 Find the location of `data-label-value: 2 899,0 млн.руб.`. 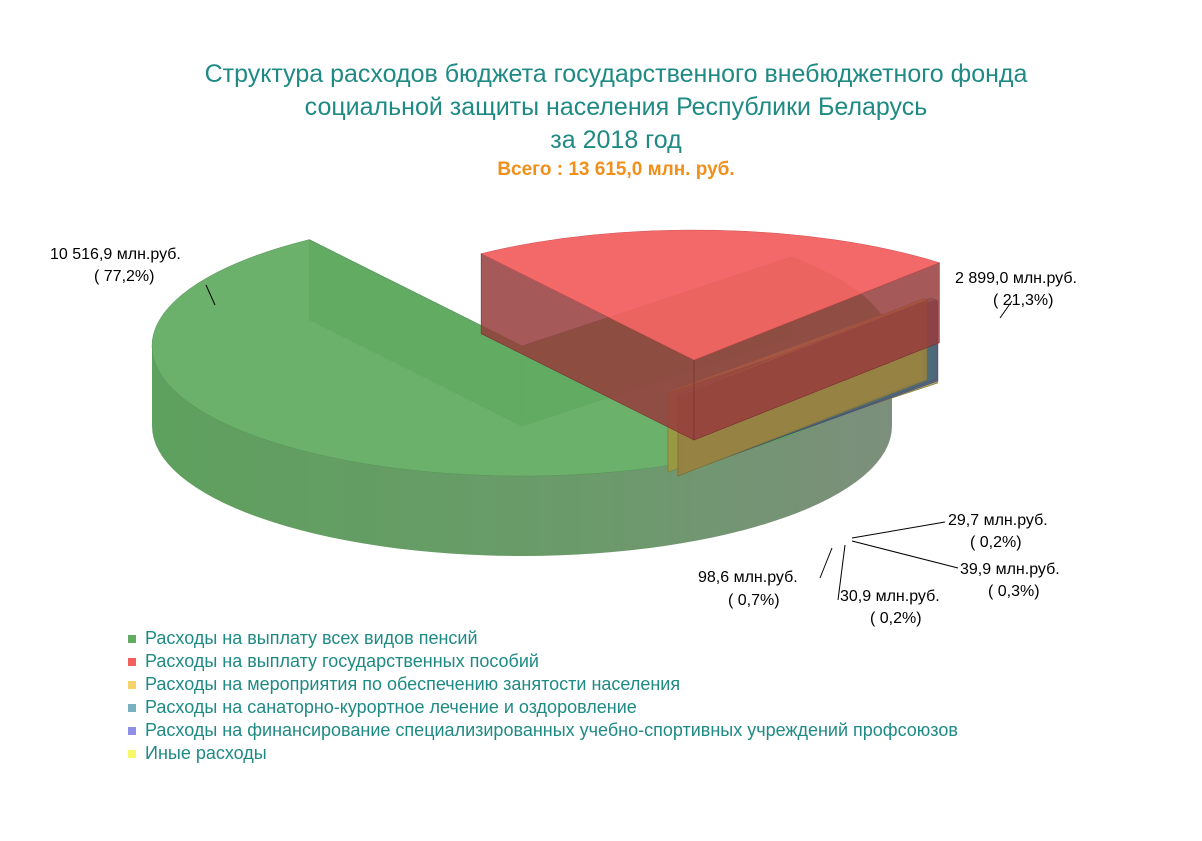

data-label-value: 2 899,0 млн.руб. is located at coordinates (1016, 278).